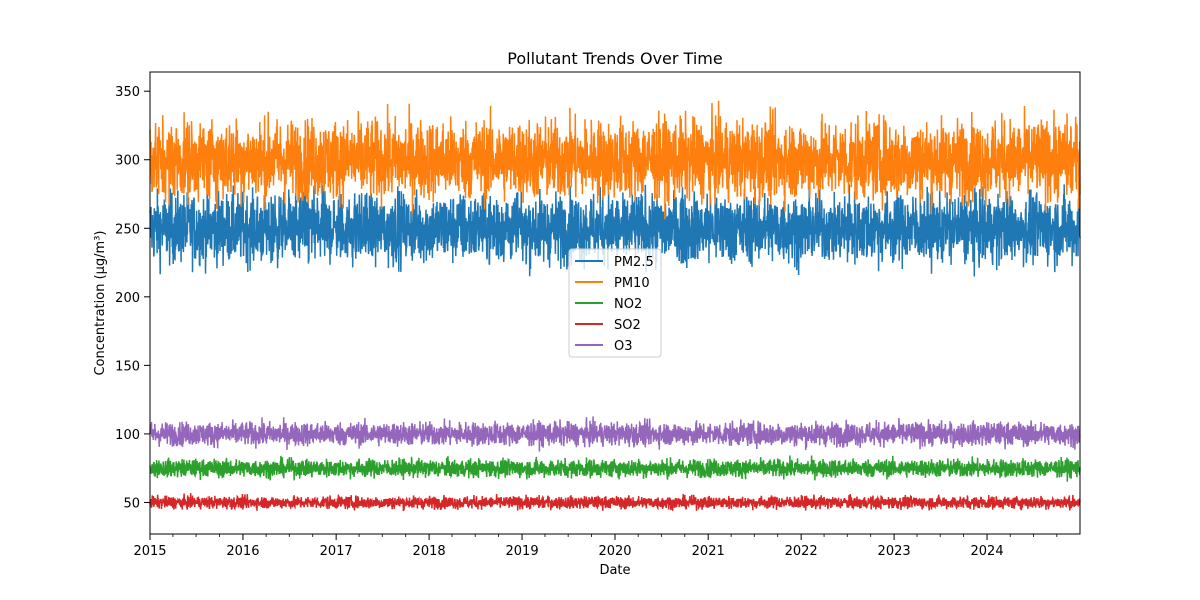  What do you see at coordinates (615, 468) in the screenshot?
I see `series-line-no2` at bounding box center [615, 468].